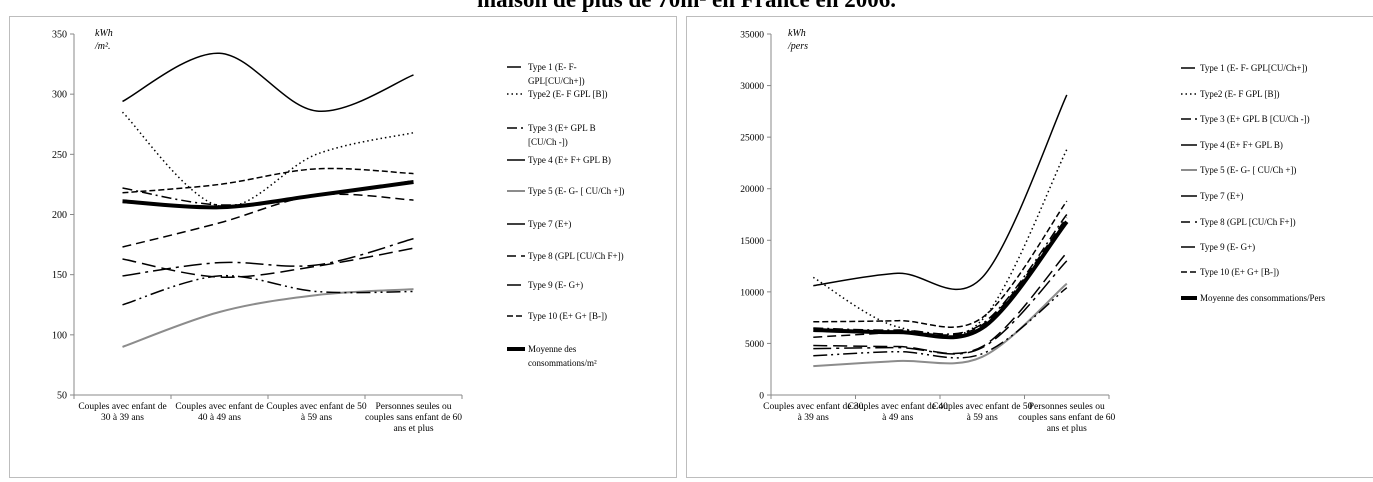 The width and height of the screenshot is (1373, 482). Describe the element at coordinates (562, 356) in the screenshot. I see `legend-label-per-m2-10: Moyenne des consommations/m²` at that location.